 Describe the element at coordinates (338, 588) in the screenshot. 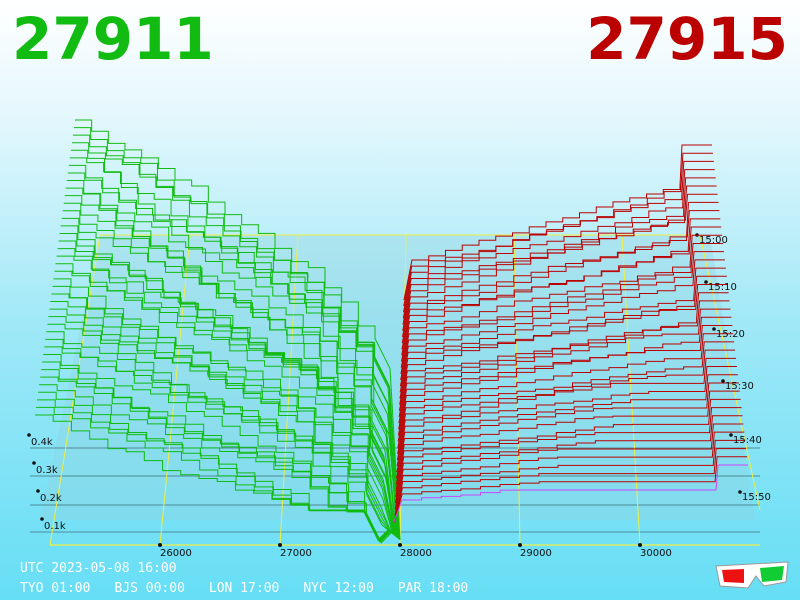

I see `clock-nyc: NYC 12:00` at that location.